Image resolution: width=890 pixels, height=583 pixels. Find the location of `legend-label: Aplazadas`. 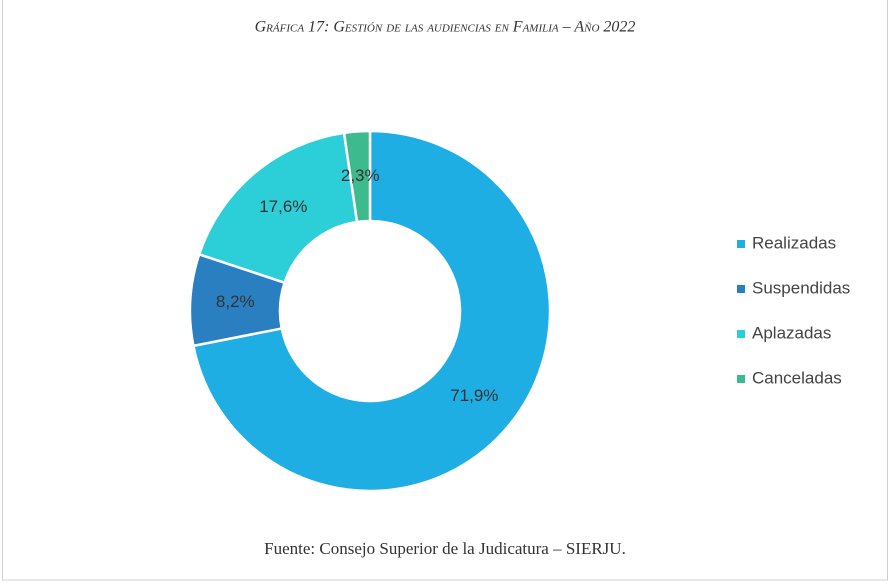

legend-label: Aplazadas is located at coordinates (791, 332).